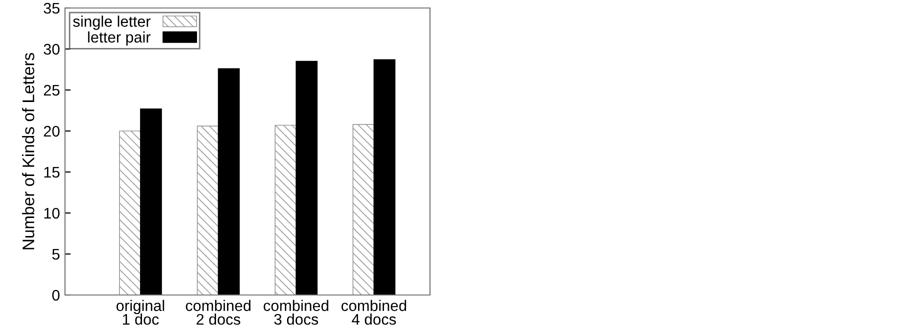  Describe the element at coordinates (56, 295) in the screenshot. I see `y-tick-label: 0` at that location.